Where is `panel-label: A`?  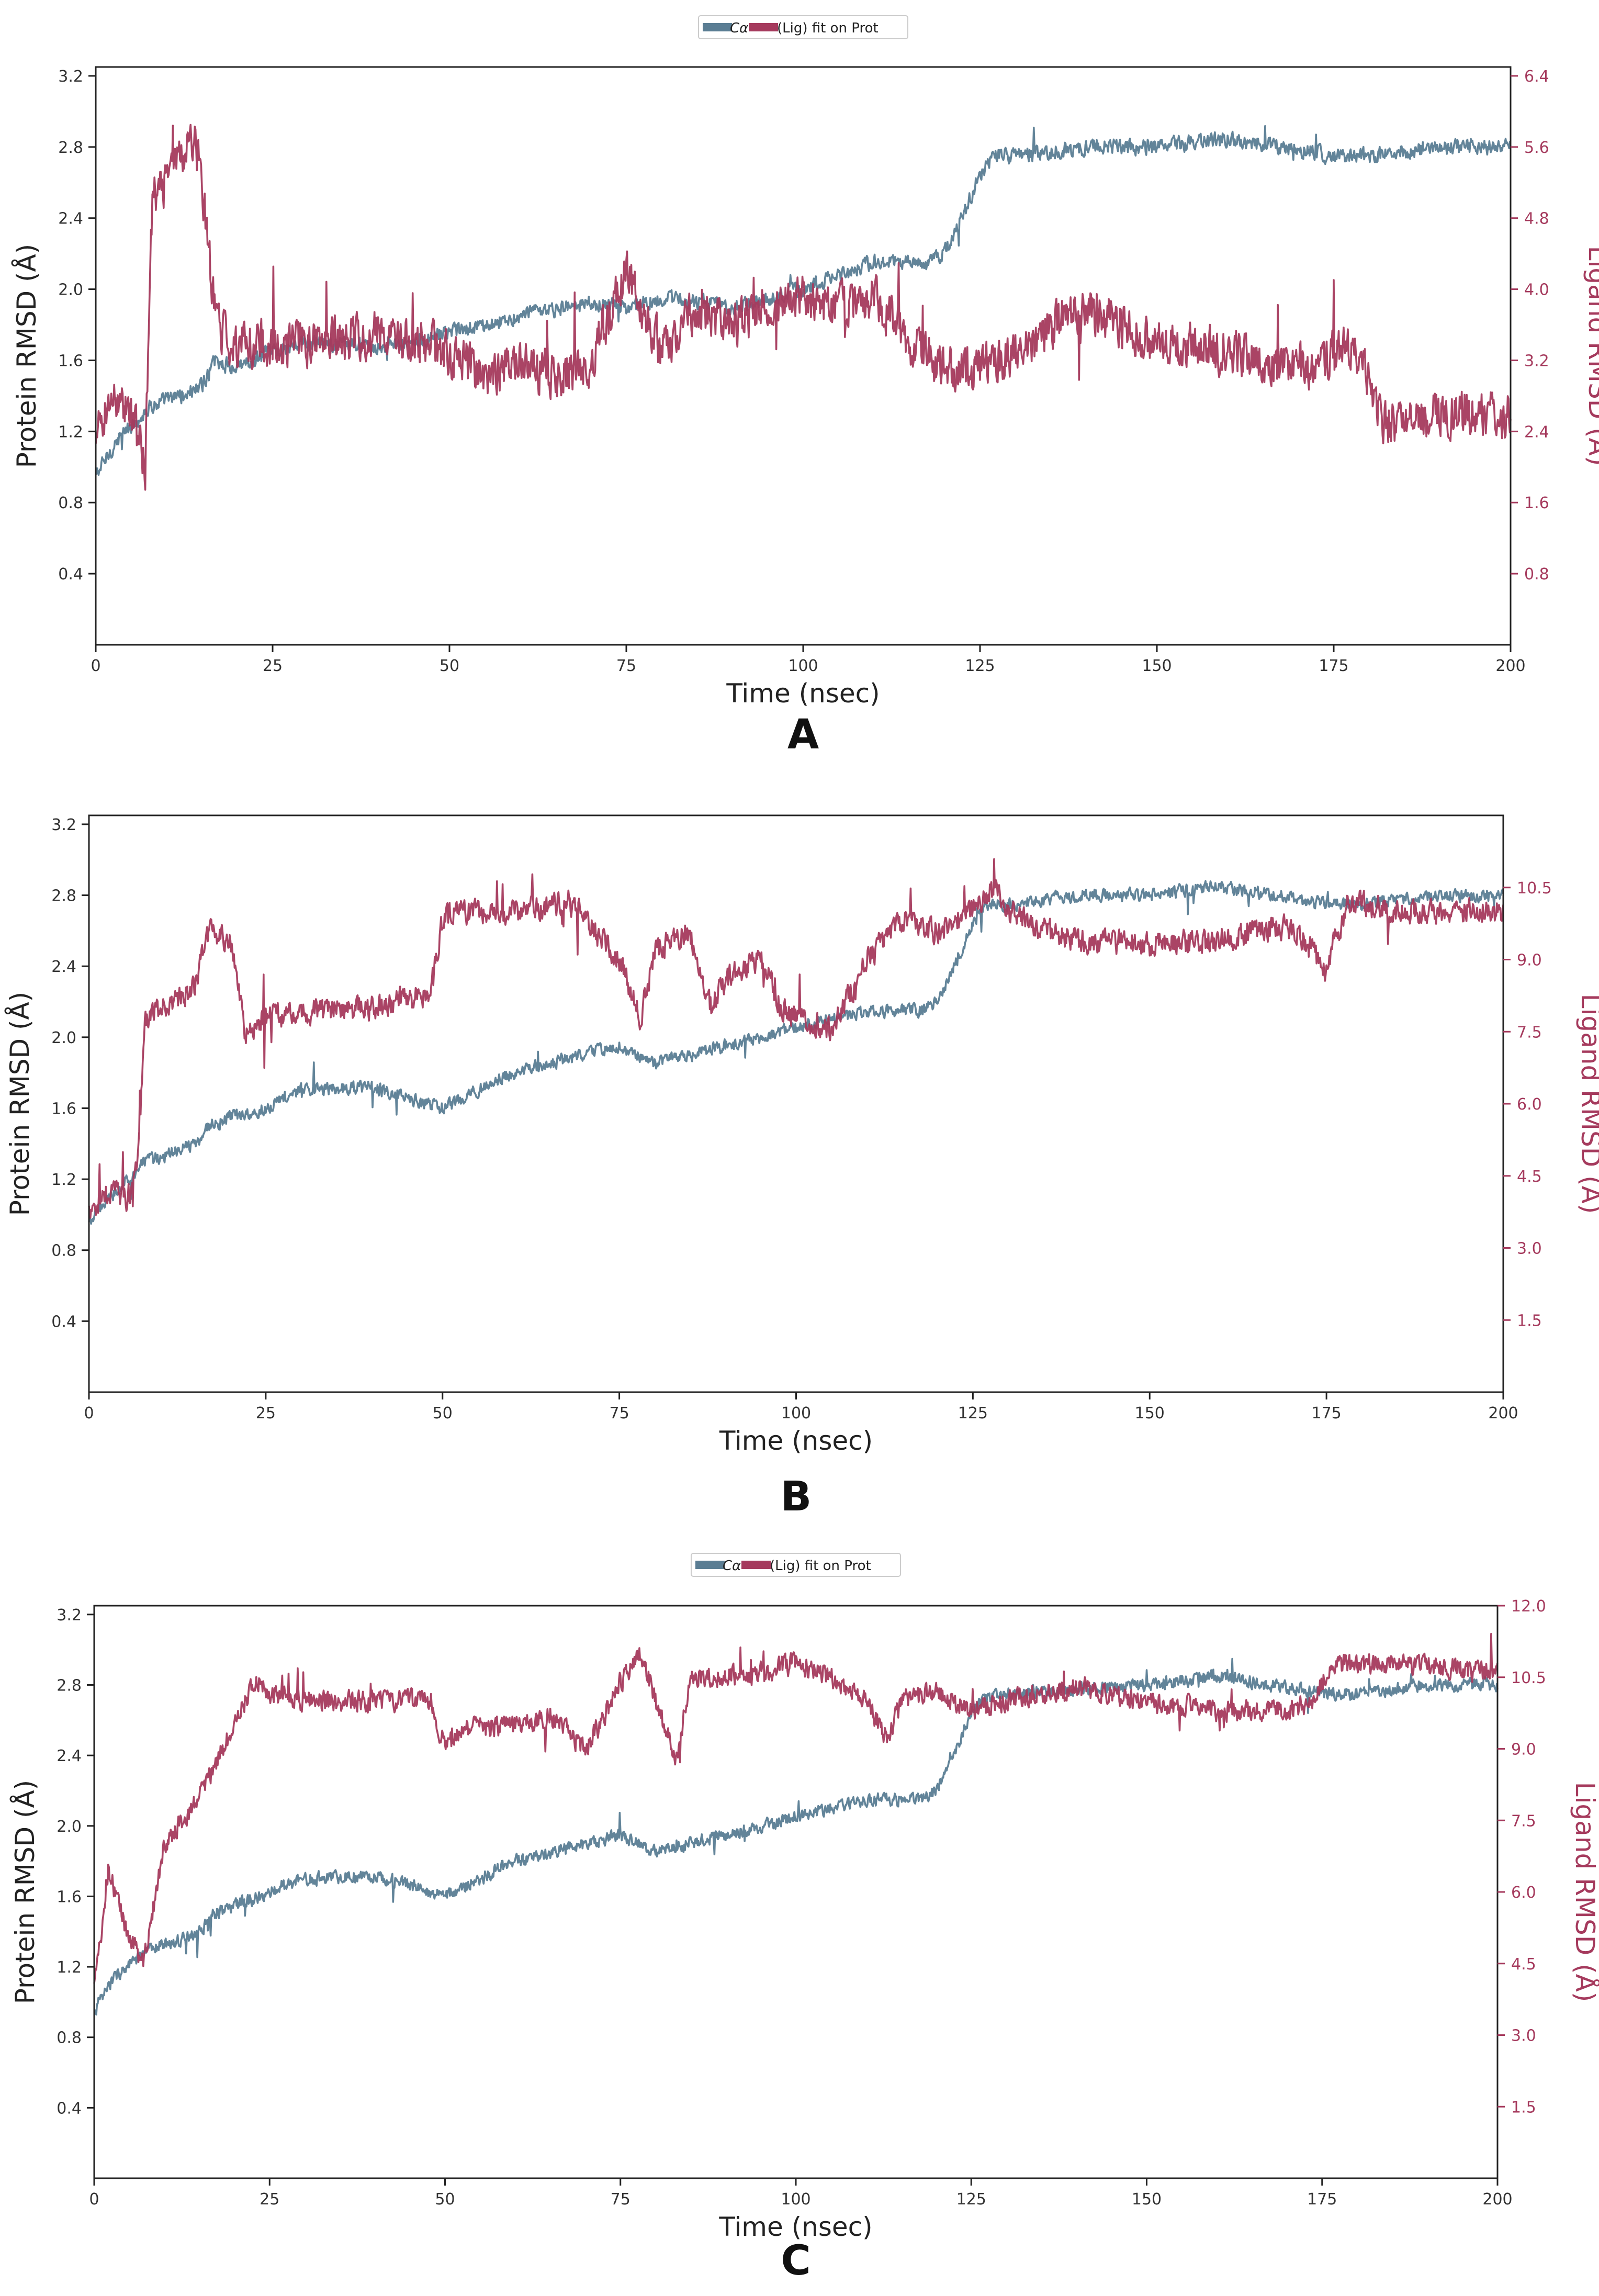
panel-label: A is located at coordinates (803, 734).